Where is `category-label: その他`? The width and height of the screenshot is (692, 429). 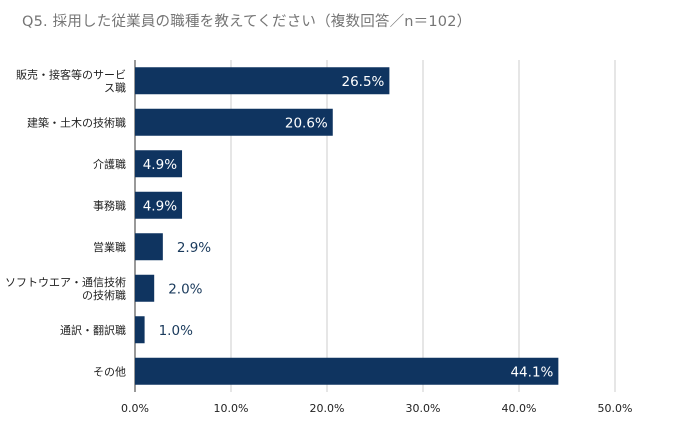
category-label: その他 is located at coordinates (109, 371).